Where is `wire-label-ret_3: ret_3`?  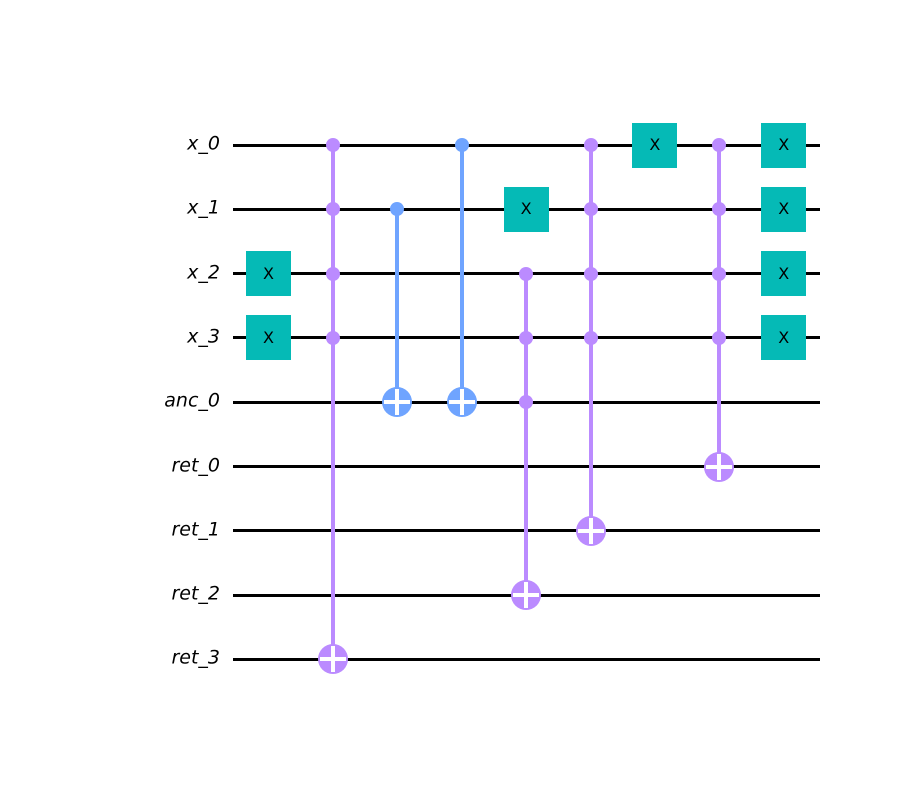
wire-label-ret_3: ret_3 is located at coordinates (195, 658).